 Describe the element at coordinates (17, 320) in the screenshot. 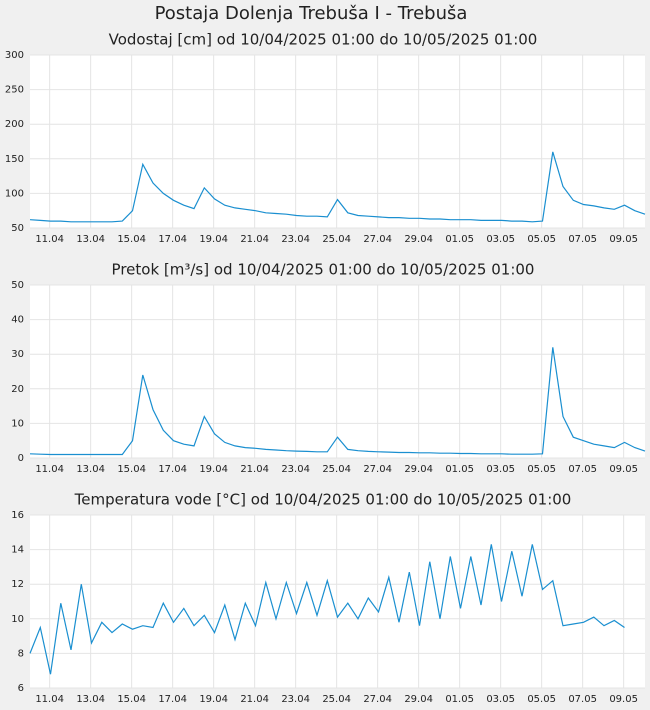

I see `y-tick-label: 40` at that location.